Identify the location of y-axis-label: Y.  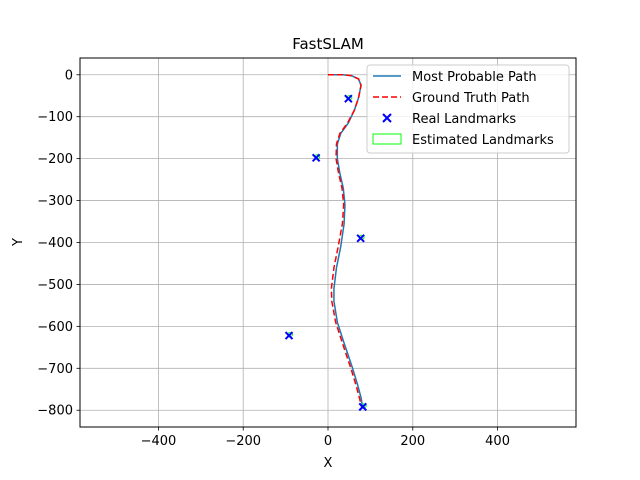
(18, 242).